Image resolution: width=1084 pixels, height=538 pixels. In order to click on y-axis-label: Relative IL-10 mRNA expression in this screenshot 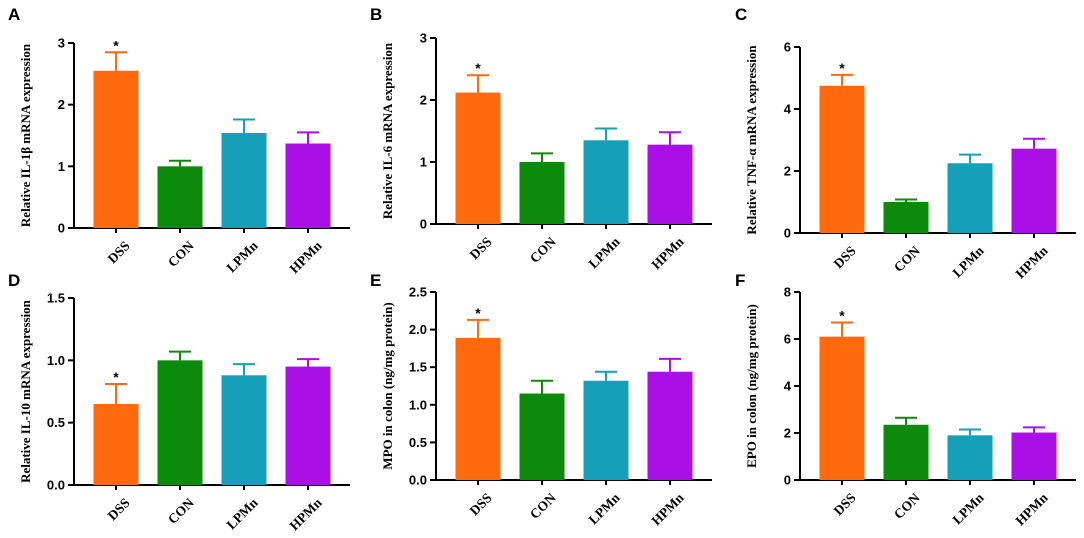, I will do `click(25, 391)`.